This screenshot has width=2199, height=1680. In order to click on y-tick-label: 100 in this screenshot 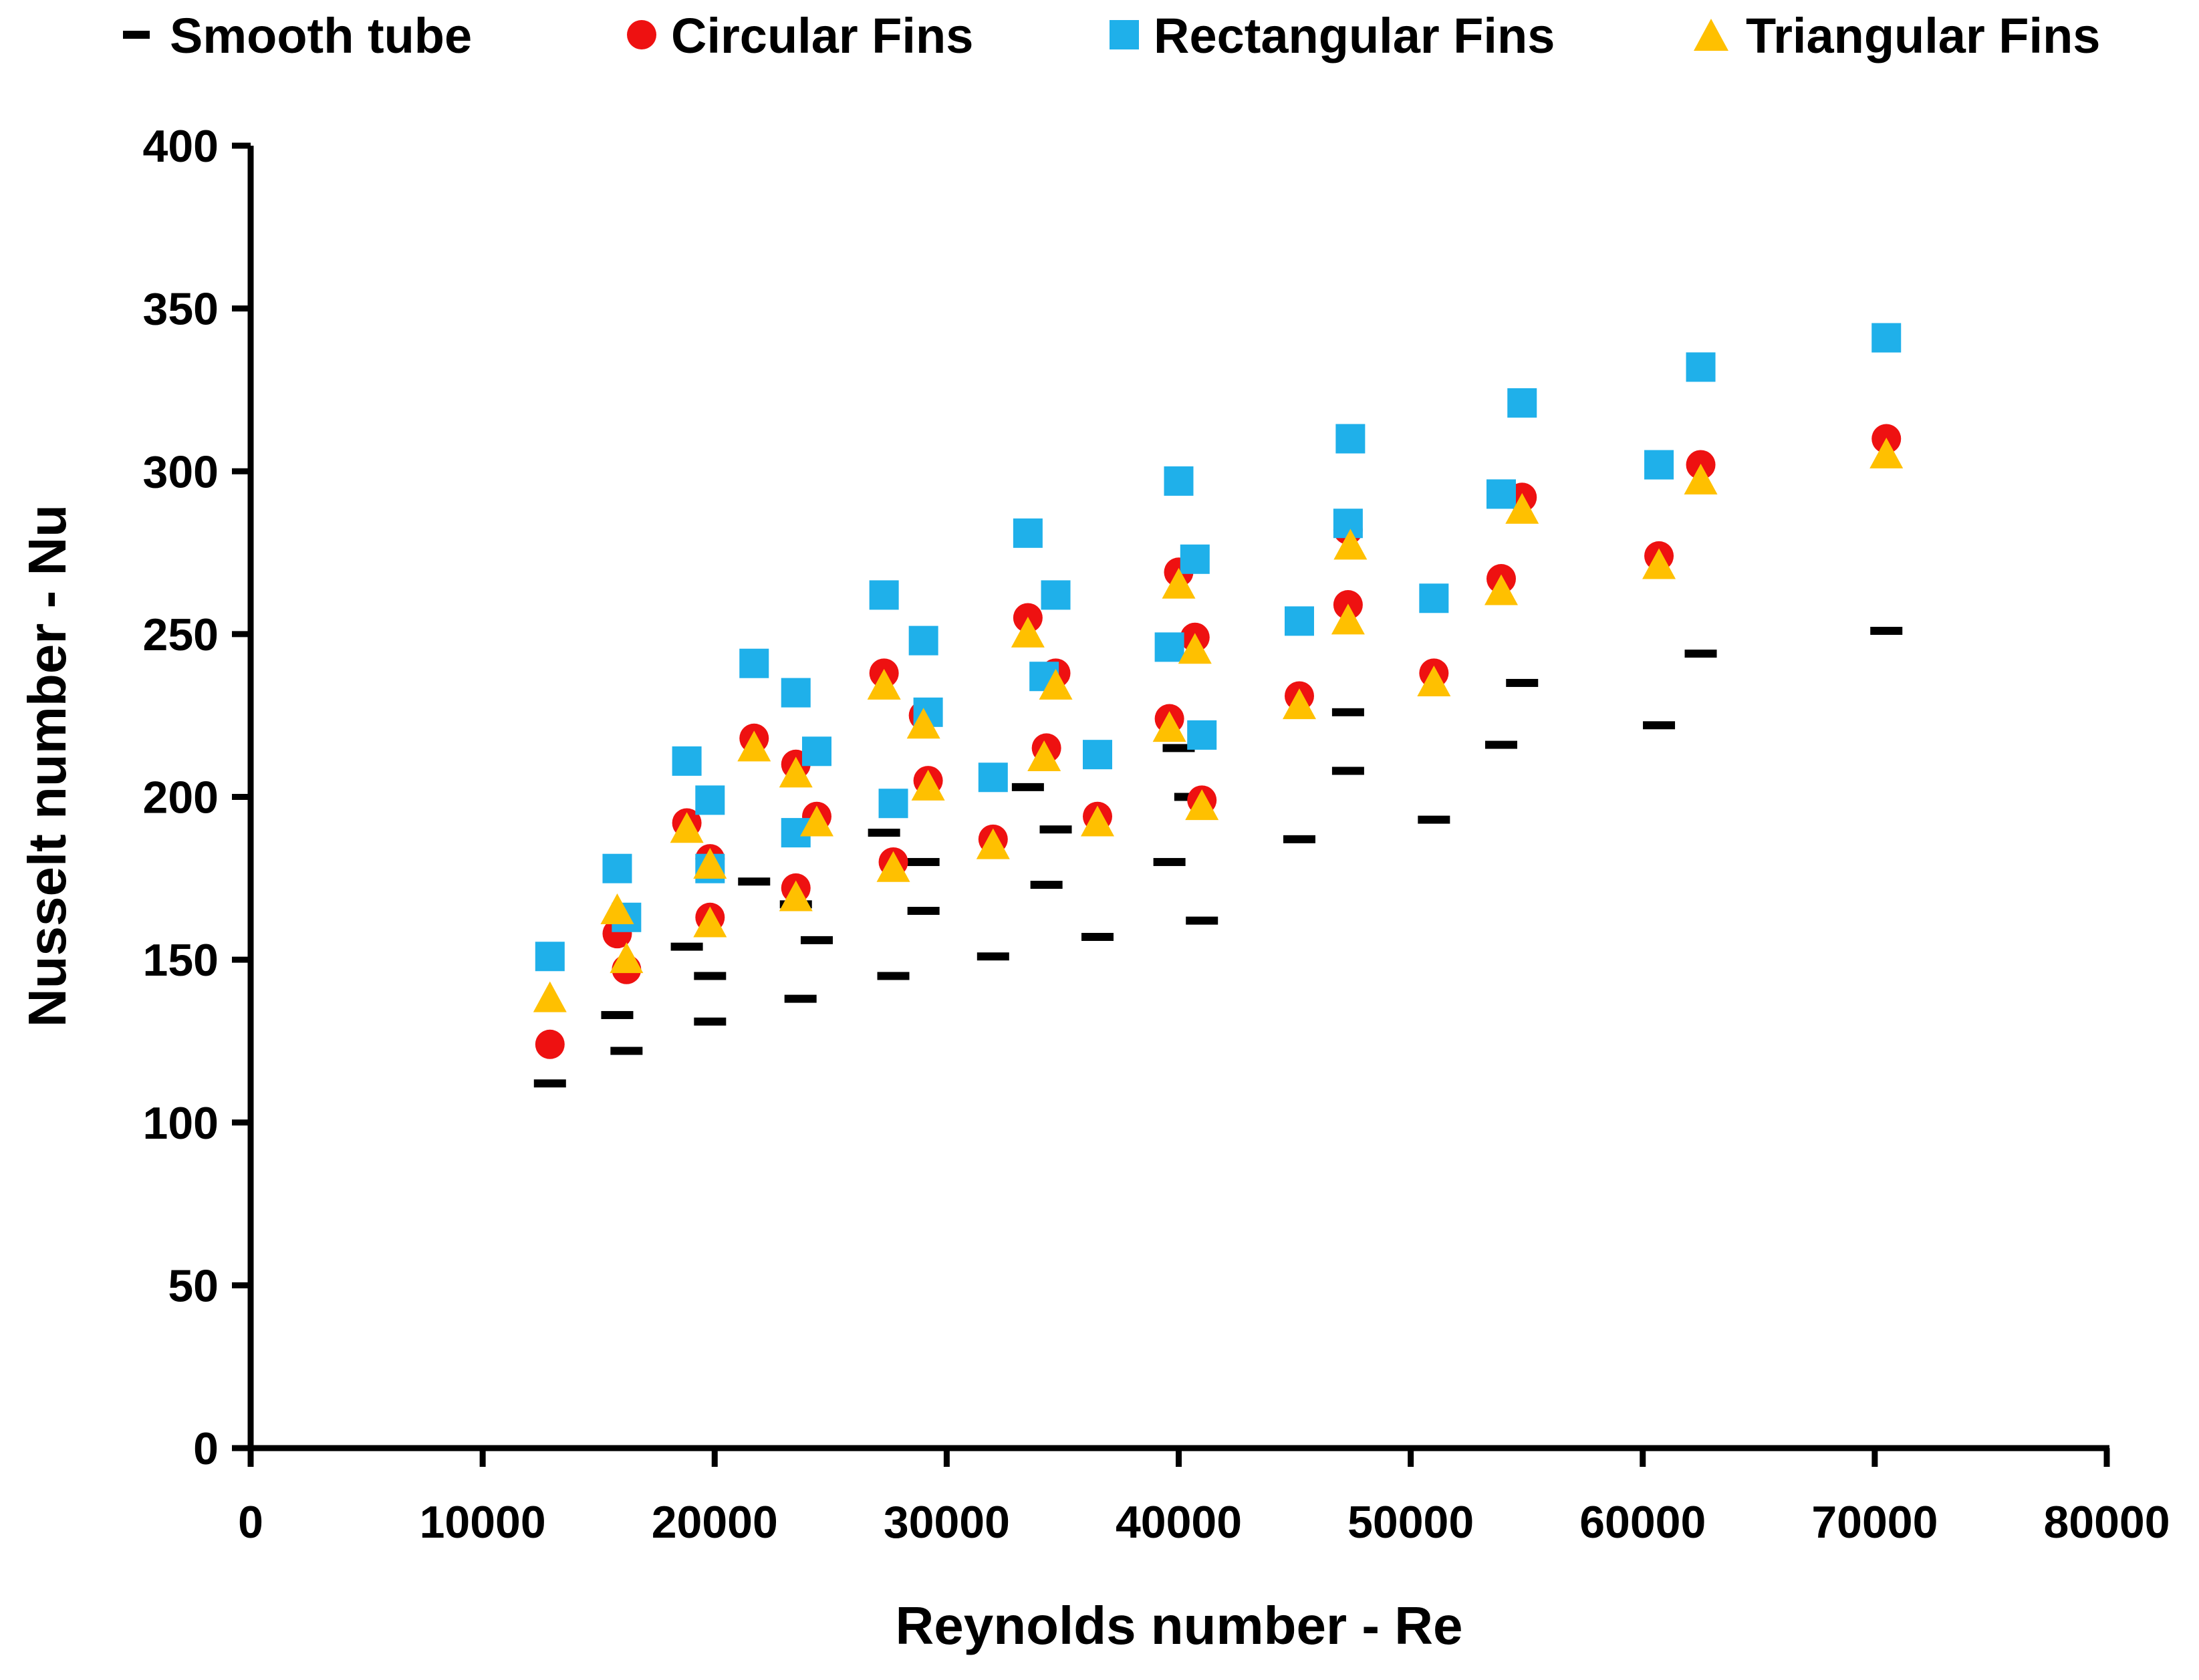, I will do `click(181, 1123)`.